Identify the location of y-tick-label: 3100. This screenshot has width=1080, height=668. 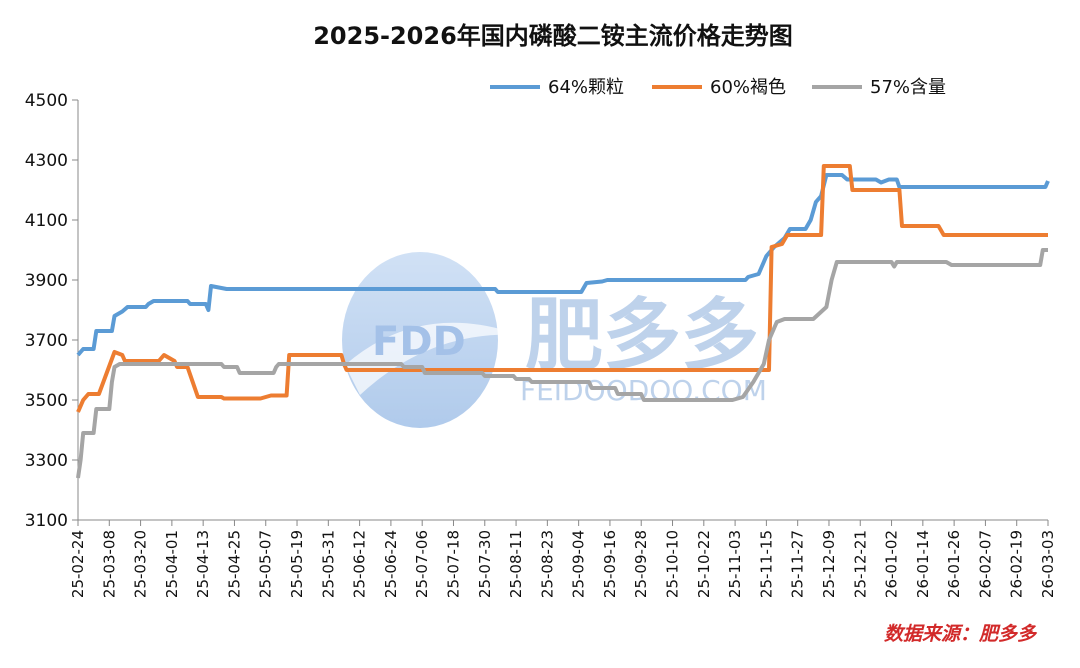
(46, 521).